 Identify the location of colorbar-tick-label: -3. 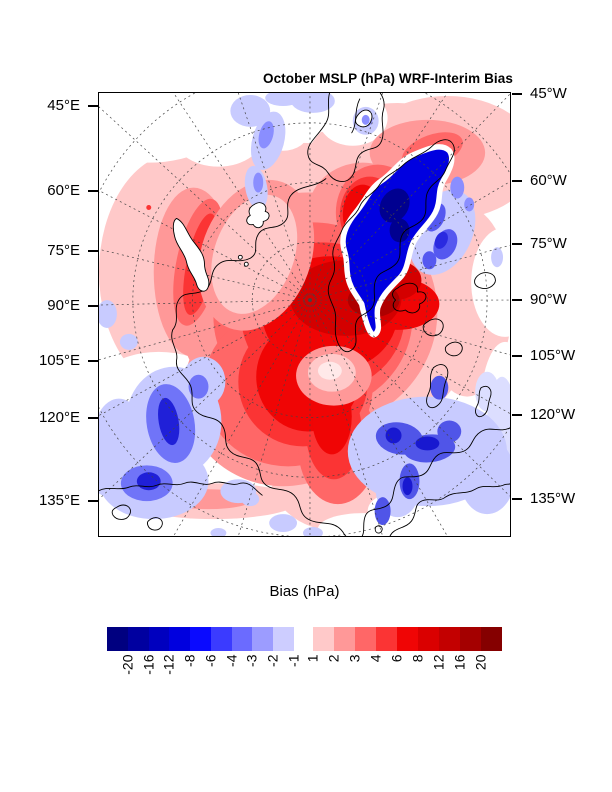
(251, 660).